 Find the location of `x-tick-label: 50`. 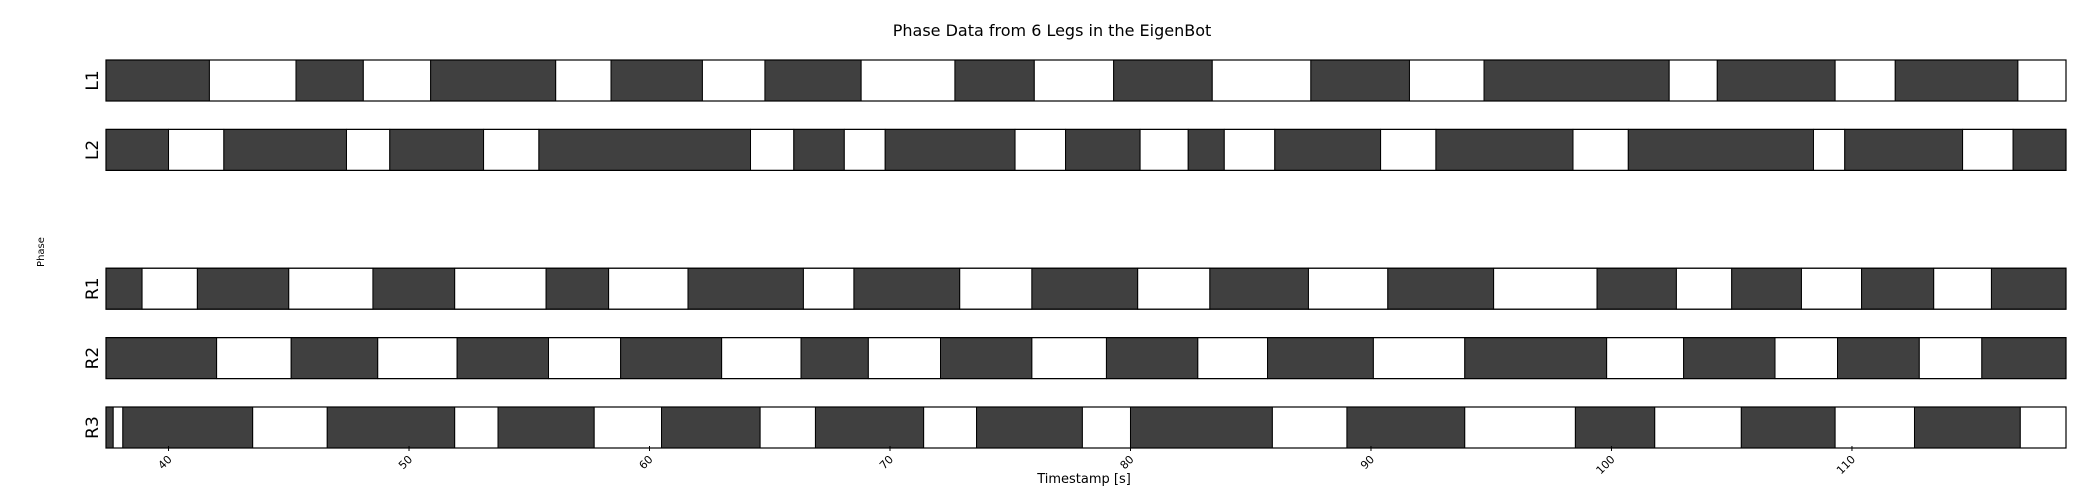

x-tick-label: 50 is located at coordinates (405, 462).